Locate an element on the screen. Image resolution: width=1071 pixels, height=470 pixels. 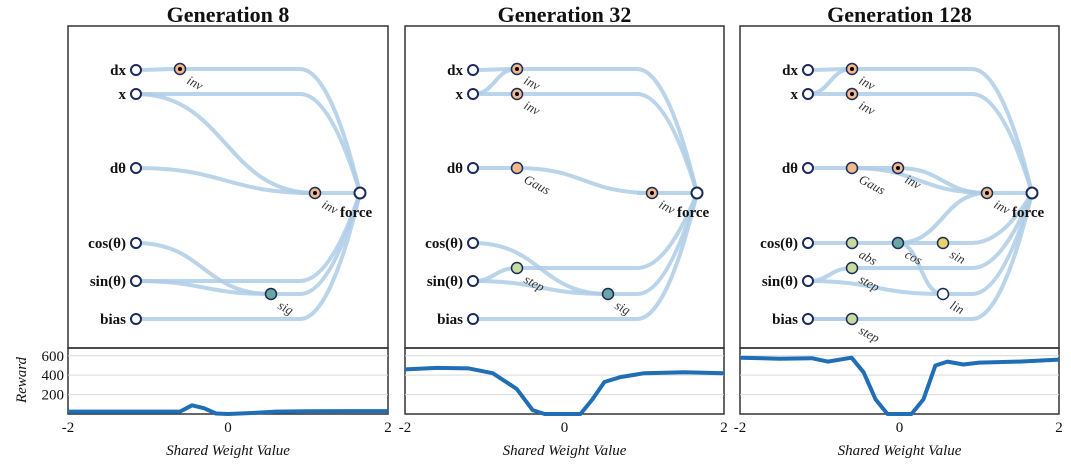
activation-label: cos is located at coordinates (914, 256).